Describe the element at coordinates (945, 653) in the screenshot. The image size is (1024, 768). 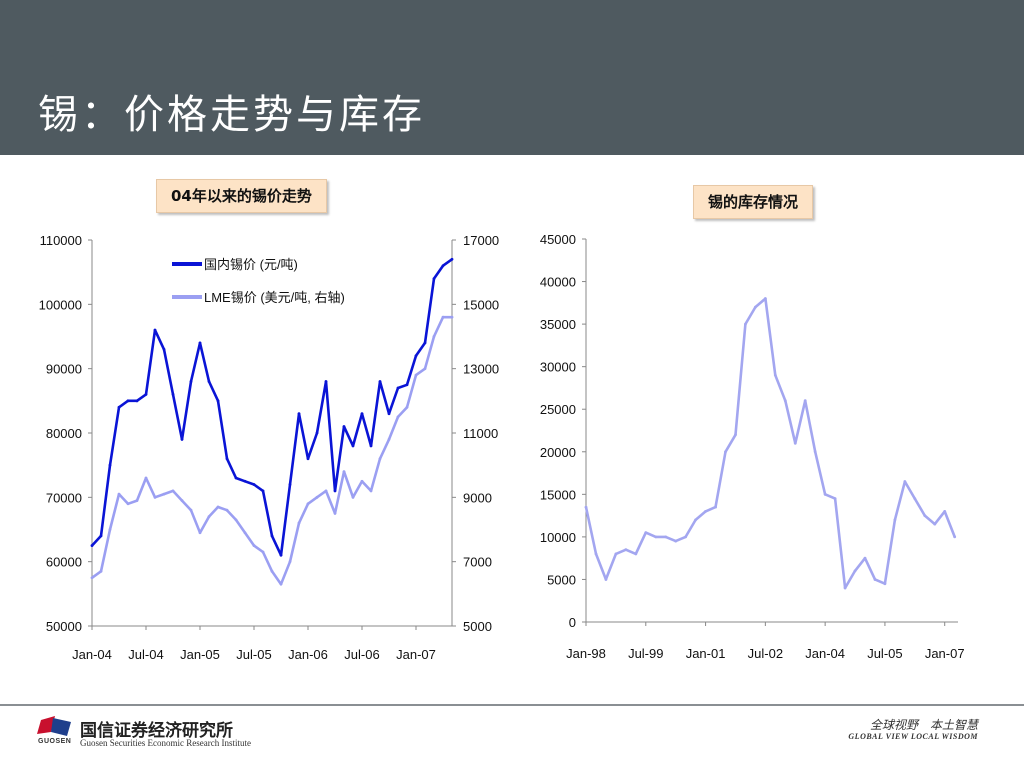
I see `inventory-chart-x-tick-label: Jan-07` at that location.